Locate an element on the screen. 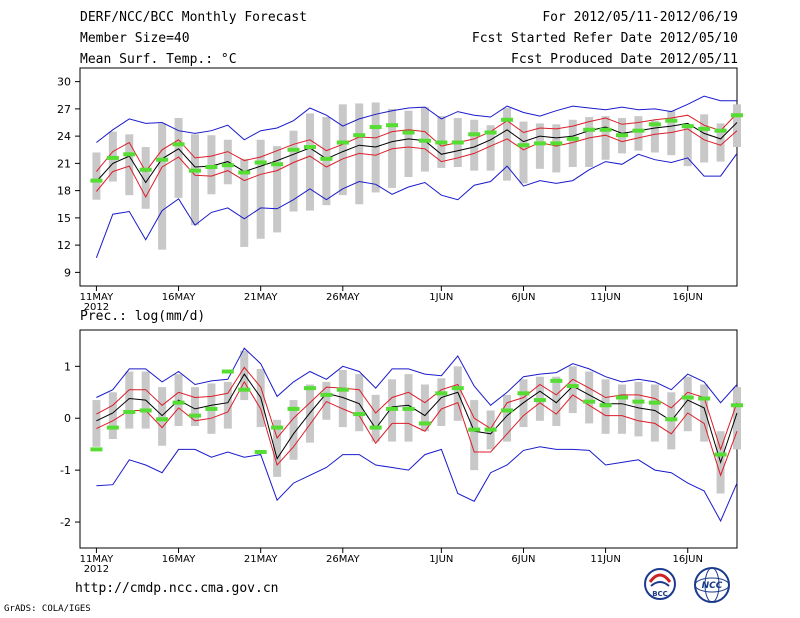 The height and width of the screenshot is (618, 800). bcc-logo: BCC is located at coordinates (660, 584).